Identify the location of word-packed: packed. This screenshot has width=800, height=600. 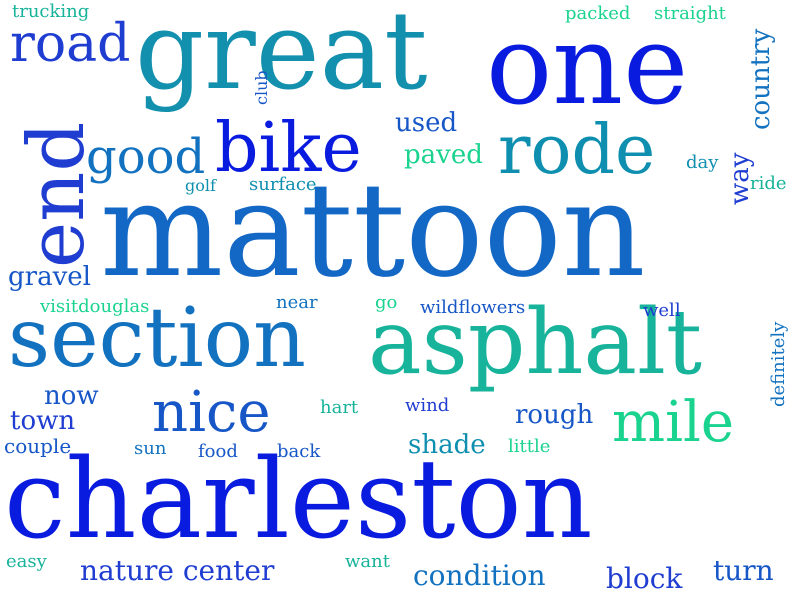
(598, 13).